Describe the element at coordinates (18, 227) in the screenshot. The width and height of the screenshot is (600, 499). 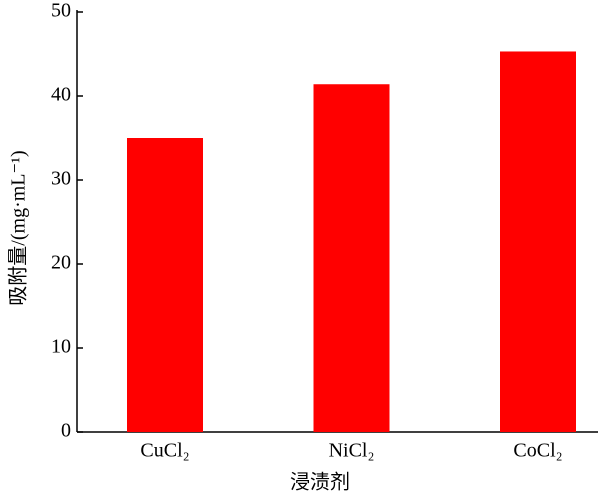
I see `y-axis-label: 吸附量/(mg·mL⁻¹)` at that location.